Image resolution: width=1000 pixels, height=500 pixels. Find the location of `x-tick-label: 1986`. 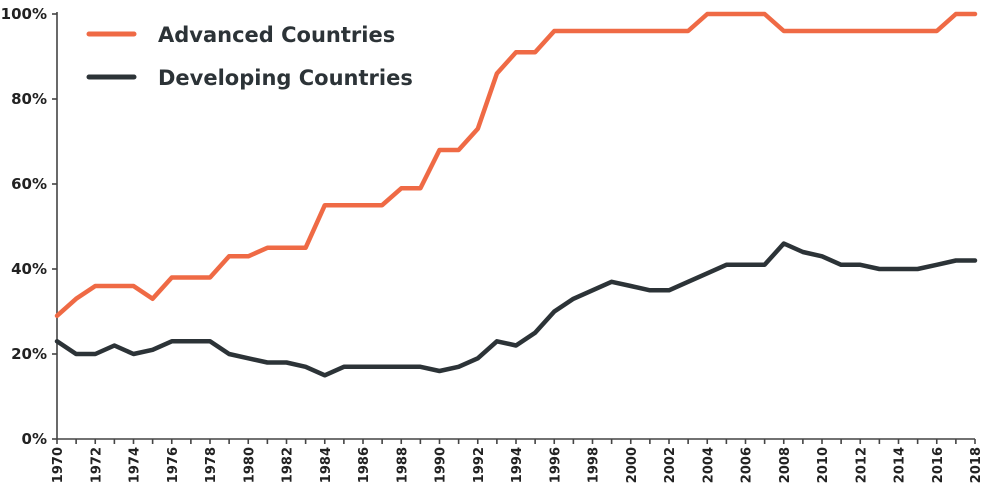

x-tick-label: 1986 is located at coordinates (364, 465).